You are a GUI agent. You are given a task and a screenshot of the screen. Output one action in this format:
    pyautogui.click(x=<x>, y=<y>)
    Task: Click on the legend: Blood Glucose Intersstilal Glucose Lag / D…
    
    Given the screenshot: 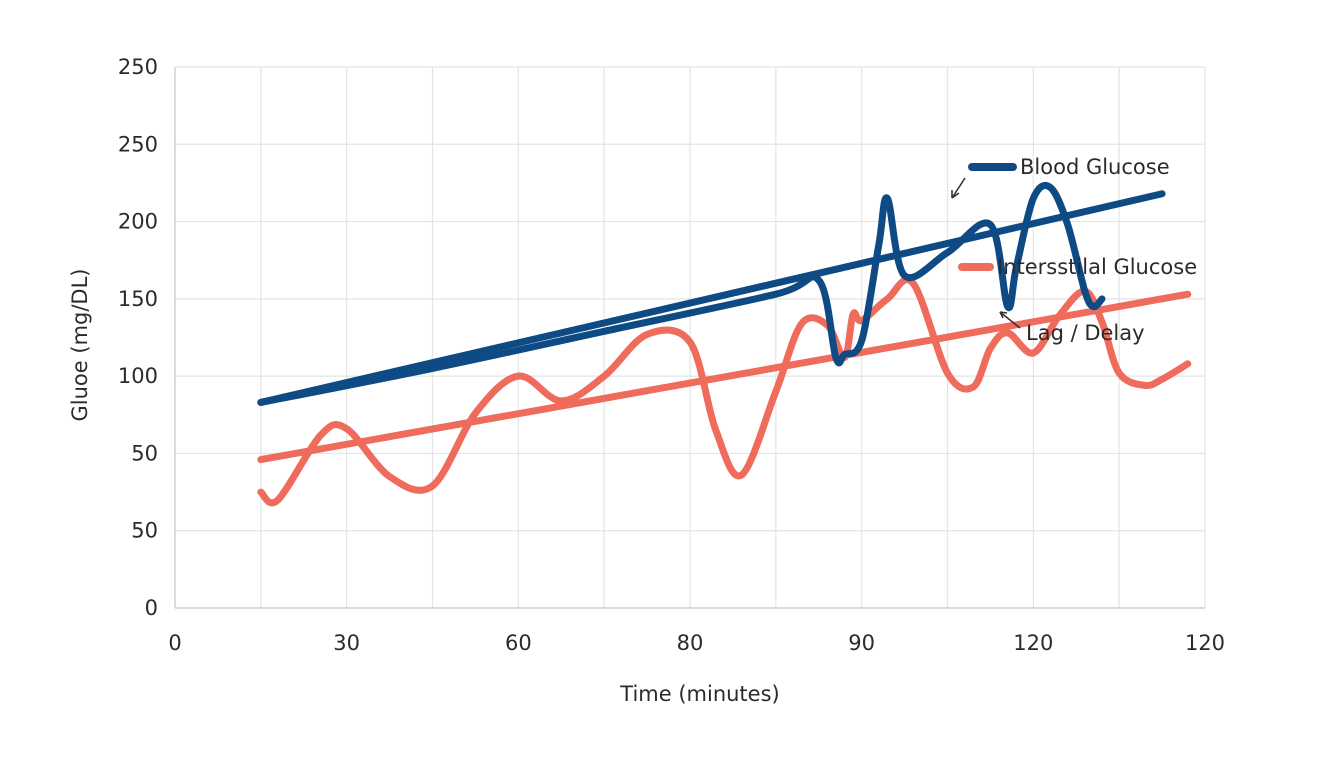 What is the action you would take?
    pyautogui.click(x=1074, y=250)
    